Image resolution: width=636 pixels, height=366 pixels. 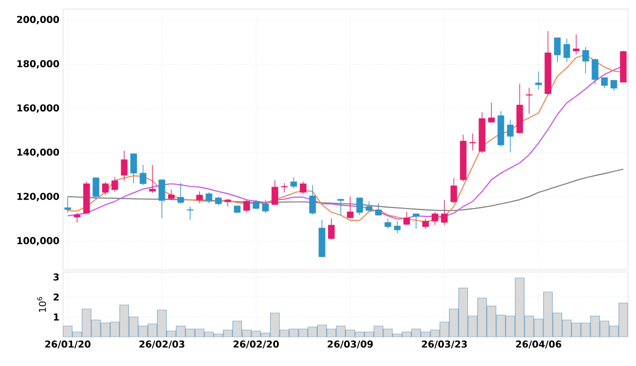 I want to click on y-tick-label: 120,000, so click(x=38, y=197).